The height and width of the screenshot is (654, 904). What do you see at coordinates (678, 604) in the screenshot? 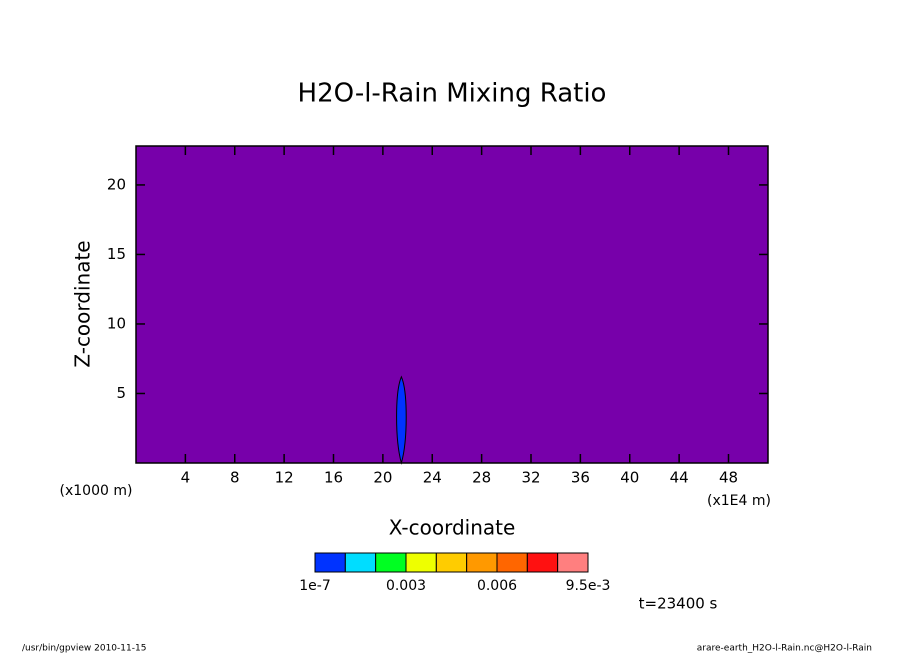
I see `time-label: t=23400 s` at bounding box center [678, 604].